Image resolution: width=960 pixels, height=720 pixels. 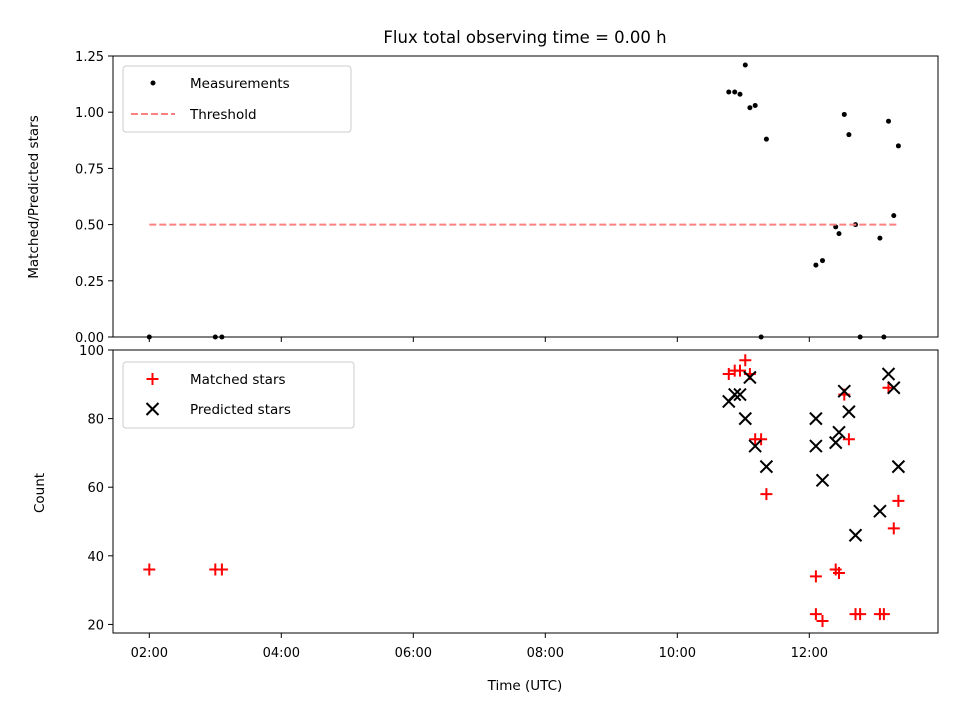 What do you see at coordinates (281, 653) in the screenshot?
I see `x-tick-label: 04:00` at bounding box center [281, 653].